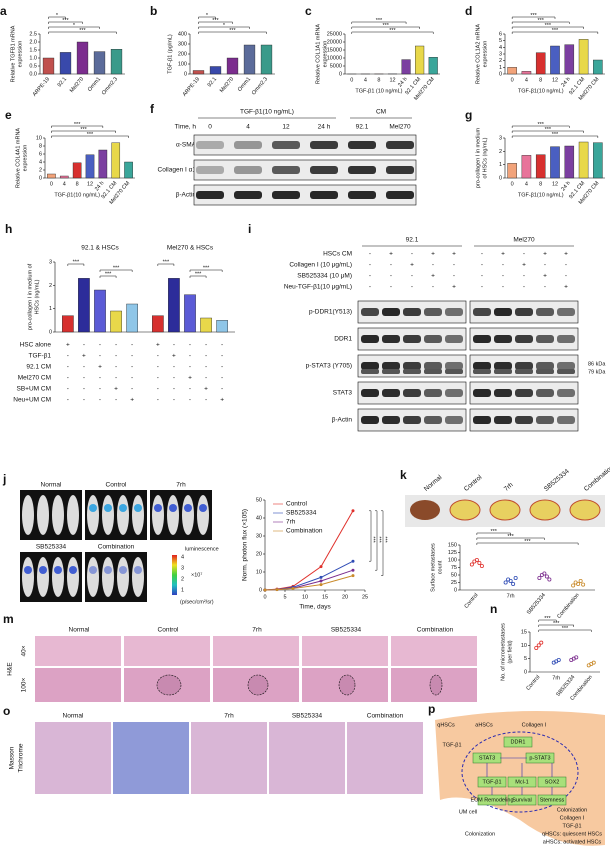 The height and width of the screenshot is (850, 610). What do you see at coordinates (245, 545) in the screenshot?
I see `y-axis-label: Norm. photon flux (×105)` at bounding box center [245, 545].